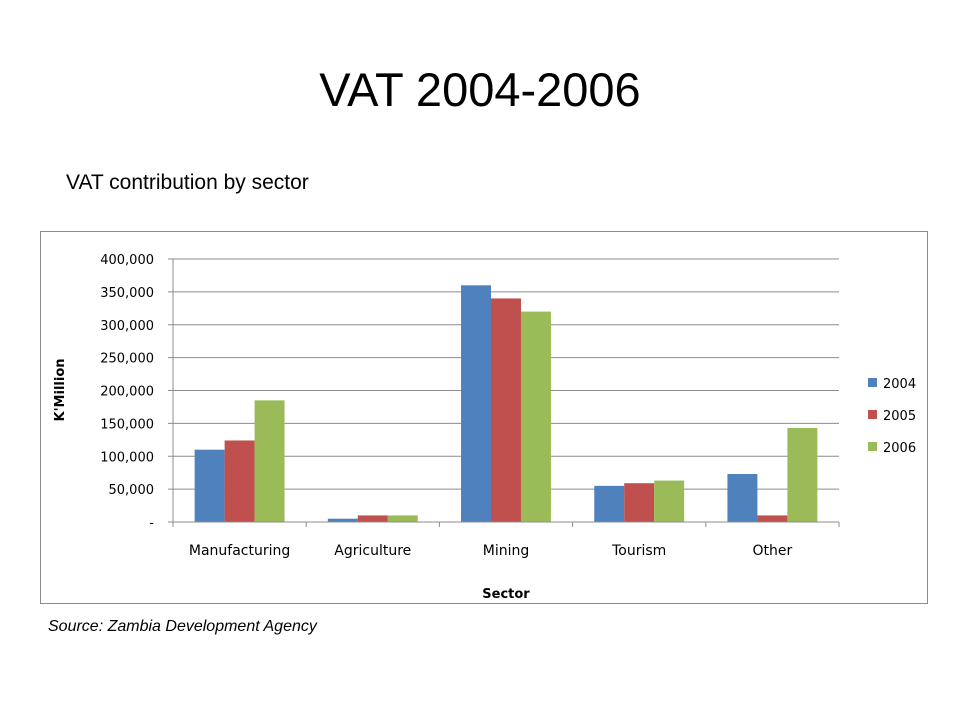  Describe the element at coordinates (638, 551) in the screenshot. I see `x-tick-label: Tourism` at that location.